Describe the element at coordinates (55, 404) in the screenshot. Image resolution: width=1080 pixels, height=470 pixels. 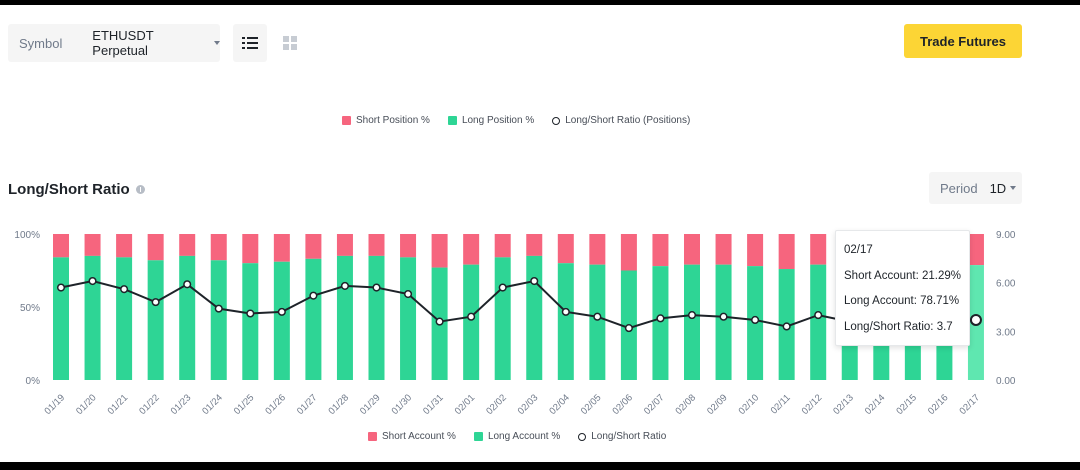
I see `x-tick-label: 01/19` at that location.